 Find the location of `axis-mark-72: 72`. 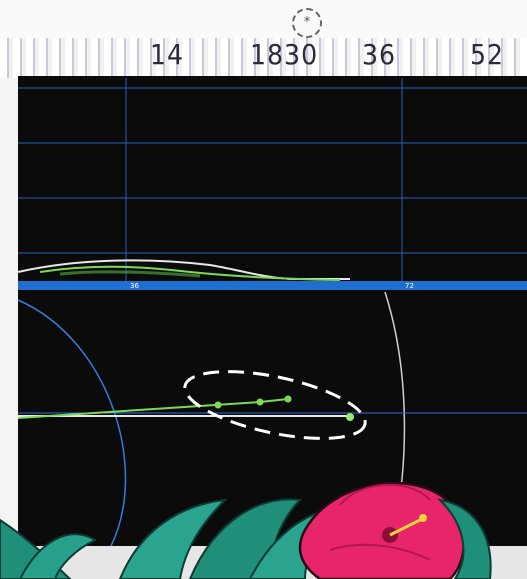

axis-mark-72: 72 is located at coordinates (409, 286).